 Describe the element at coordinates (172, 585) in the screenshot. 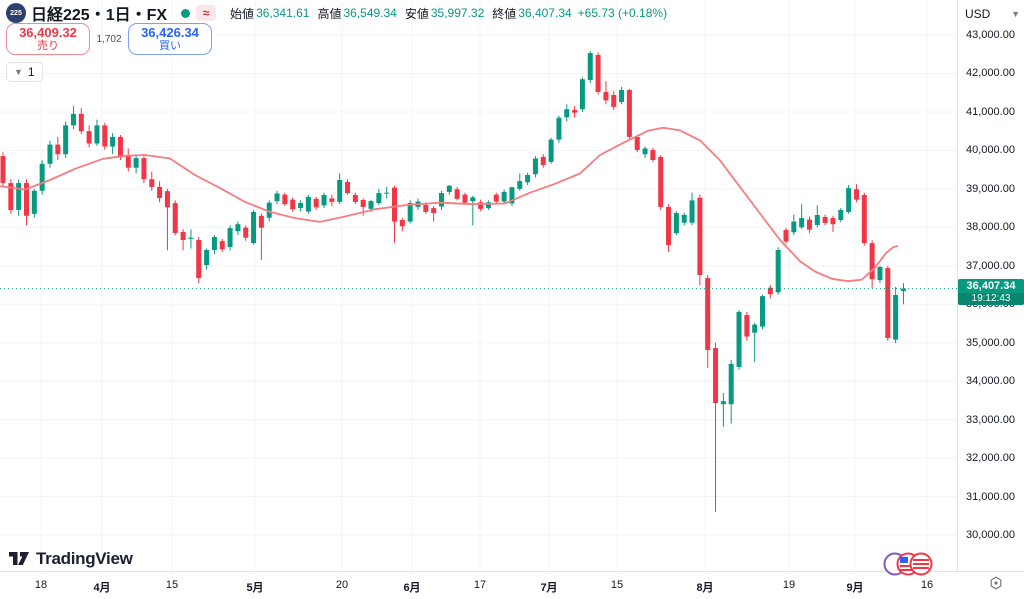

I see `time-axis-label: 15` at that location.